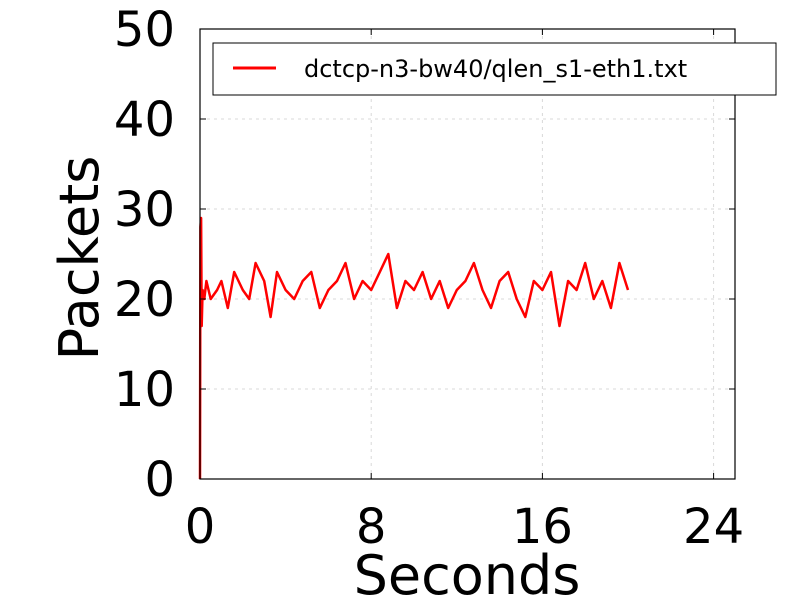 Image resolution: width=800 pixels, height=600 pixels. Describe the element at coordinates (144, 255) in the screenshot. I see `y-tick-labels: 0 10 20 30 40 50` at that location.